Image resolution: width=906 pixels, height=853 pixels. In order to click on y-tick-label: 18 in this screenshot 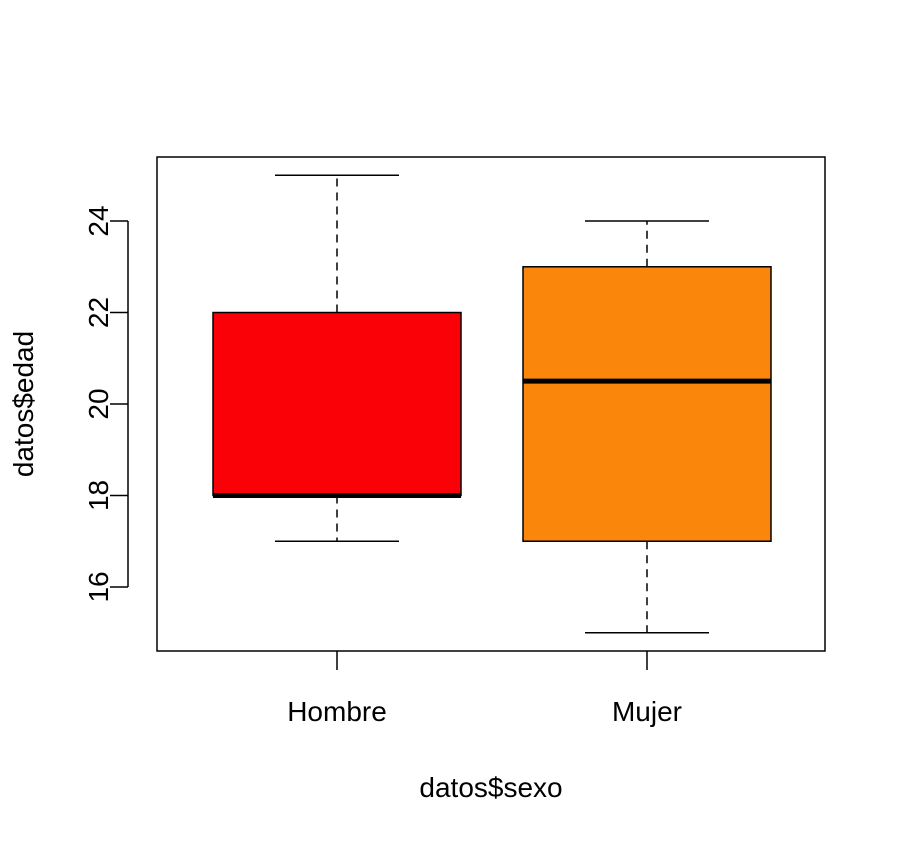, I will do `click(98, 495)`.